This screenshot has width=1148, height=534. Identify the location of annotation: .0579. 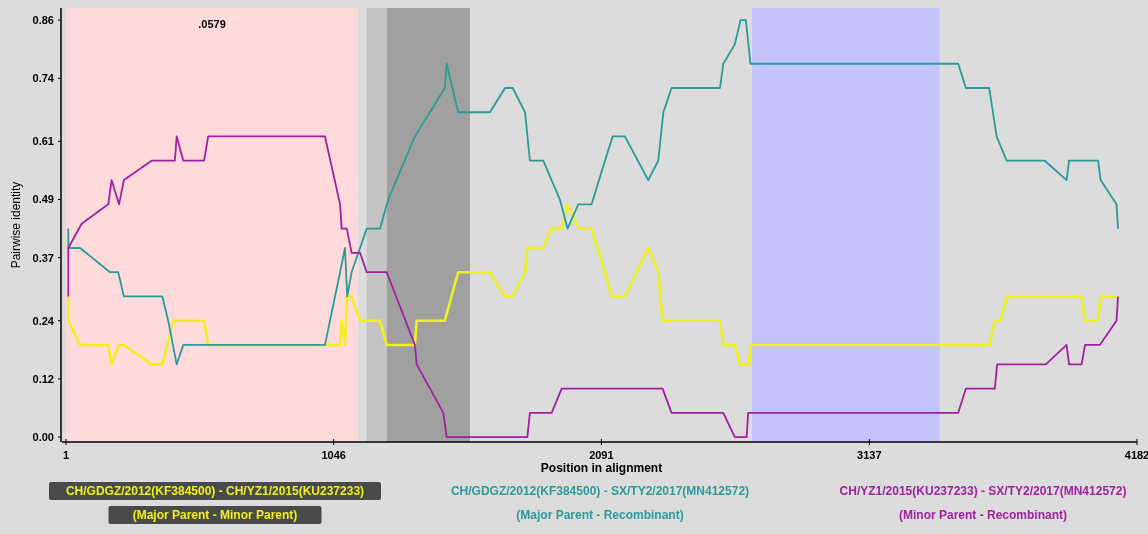
(212, 24).